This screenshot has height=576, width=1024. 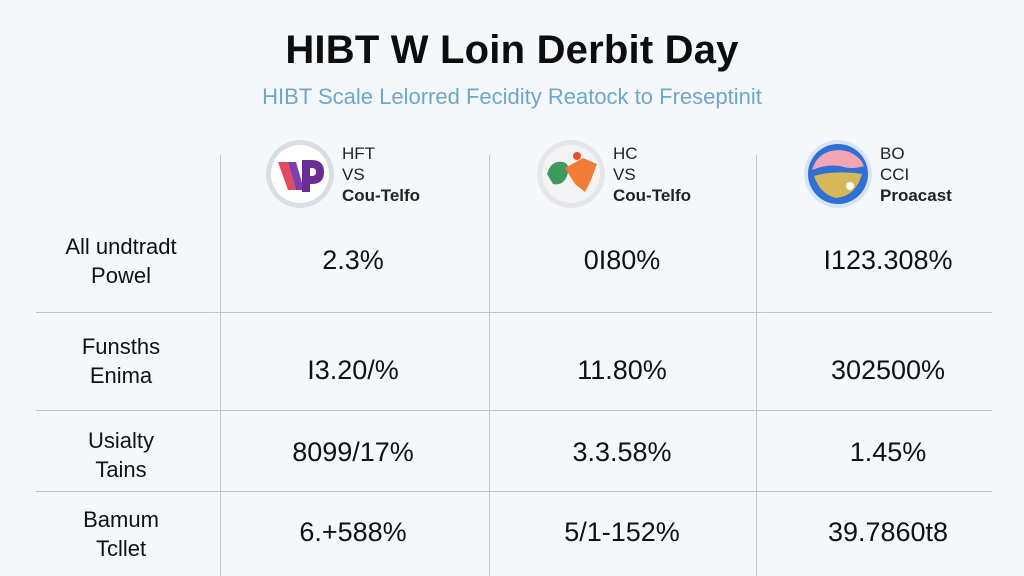 I want to click on row-label-line1: Funsths, so click(x=121, y=346).